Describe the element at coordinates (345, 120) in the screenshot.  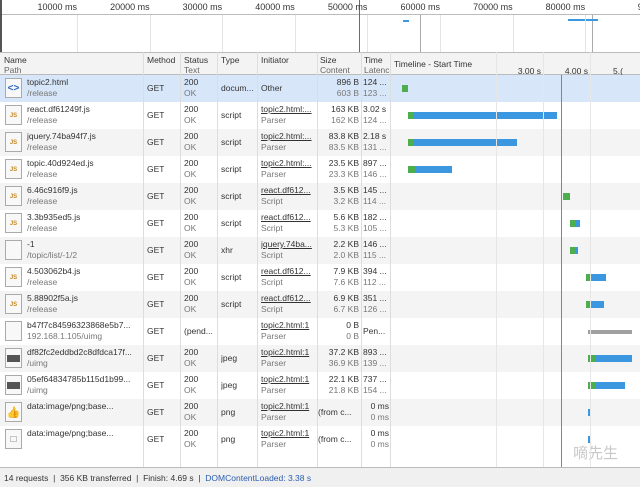
I see `request-content-size: 162 KB` at that location.